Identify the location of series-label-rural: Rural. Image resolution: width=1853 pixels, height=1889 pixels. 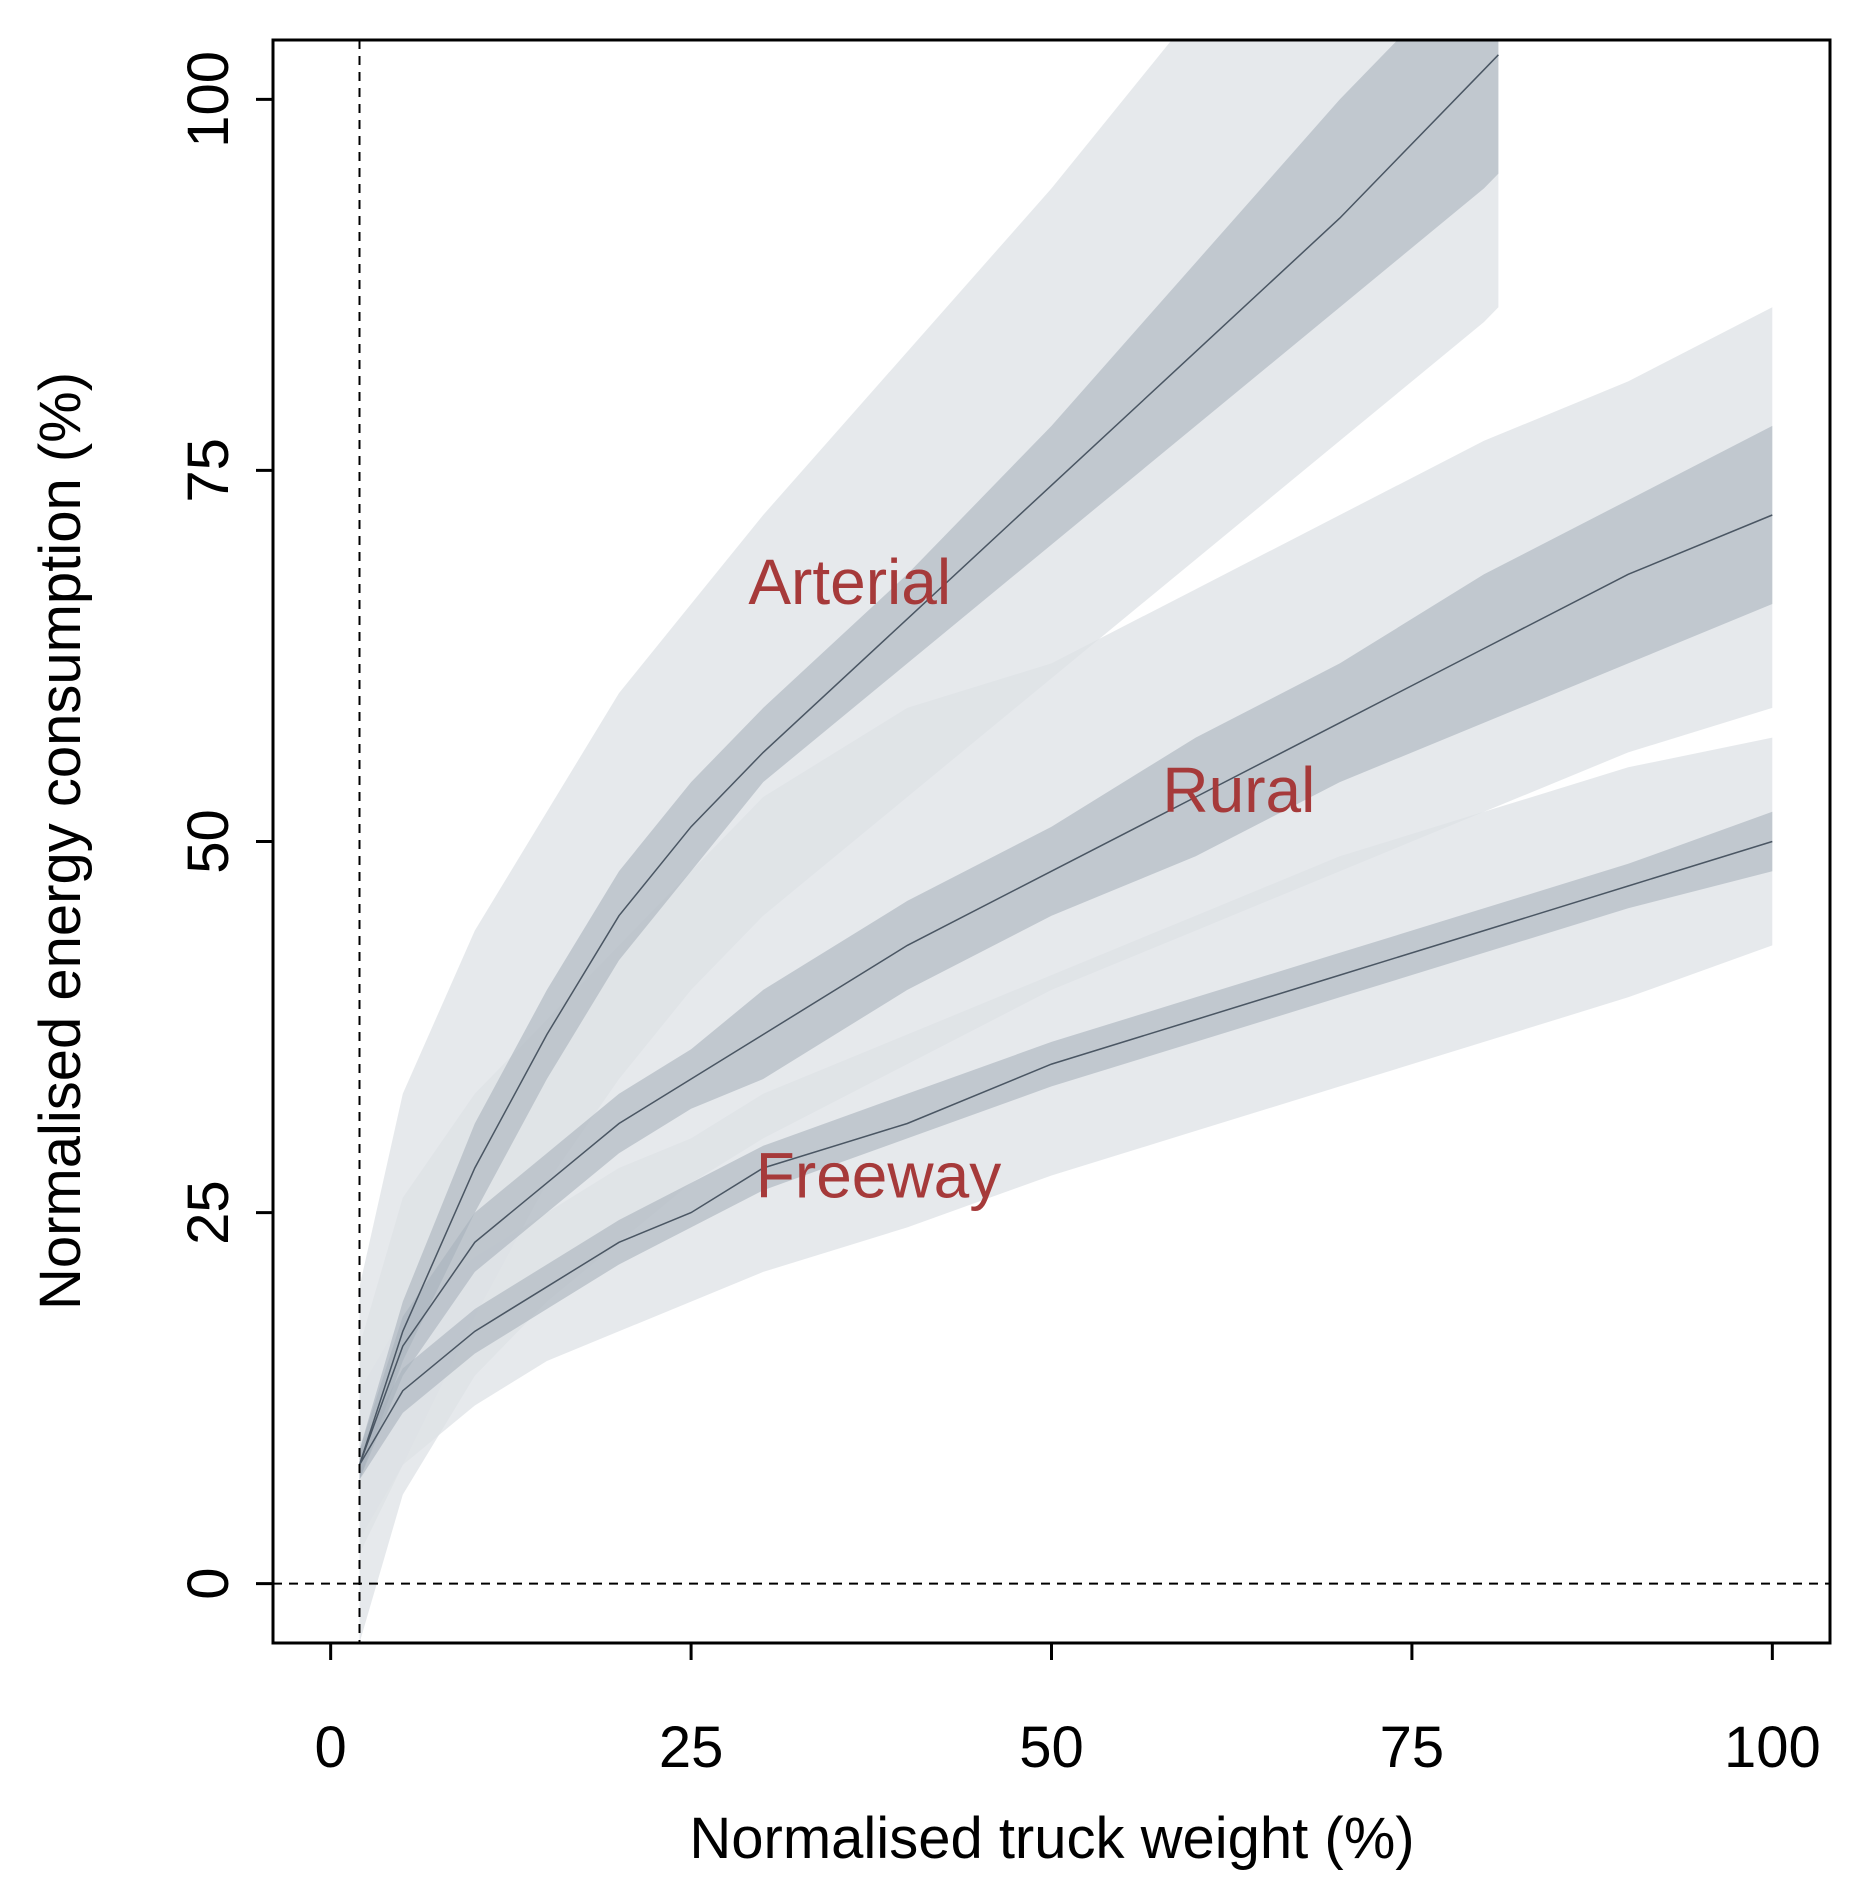
(1238, 790).